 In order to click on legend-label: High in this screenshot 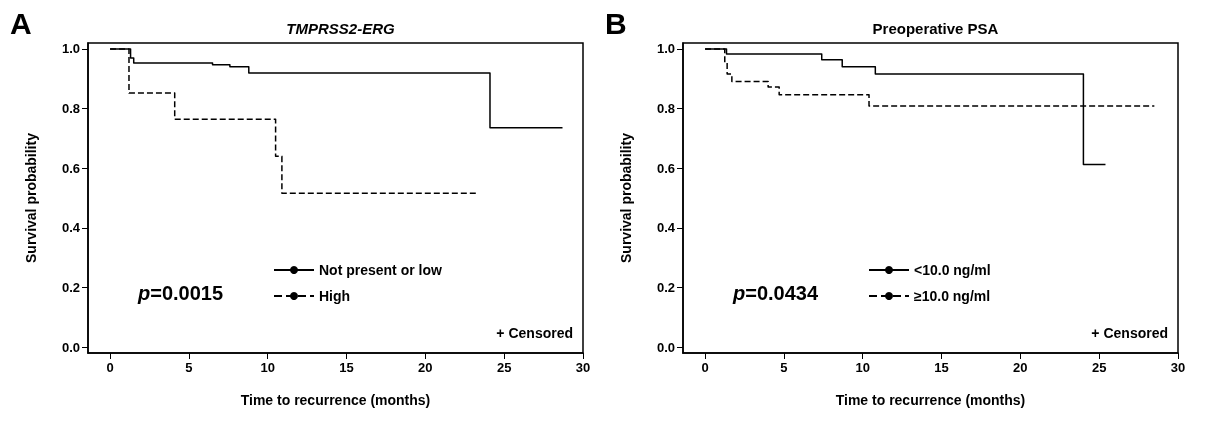, I will do `click(335, 296)`.